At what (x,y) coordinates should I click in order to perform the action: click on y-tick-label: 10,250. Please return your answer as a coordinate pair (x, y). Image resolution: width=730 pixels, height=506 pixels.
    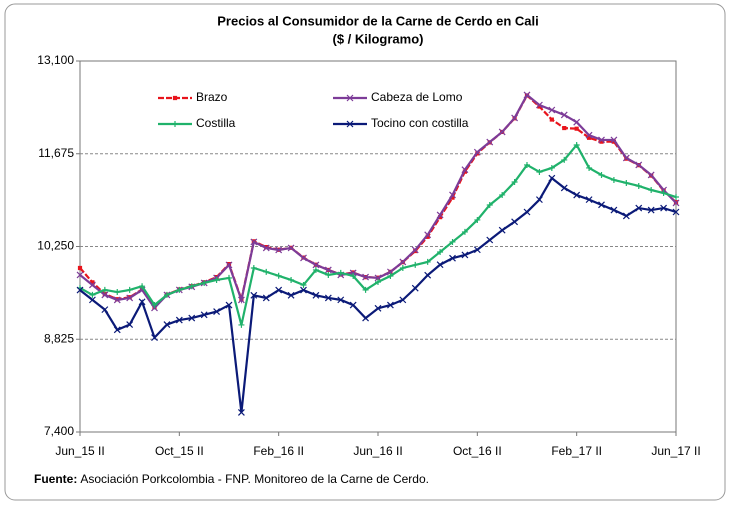
    Looking at the image, I should click on (55, 246).